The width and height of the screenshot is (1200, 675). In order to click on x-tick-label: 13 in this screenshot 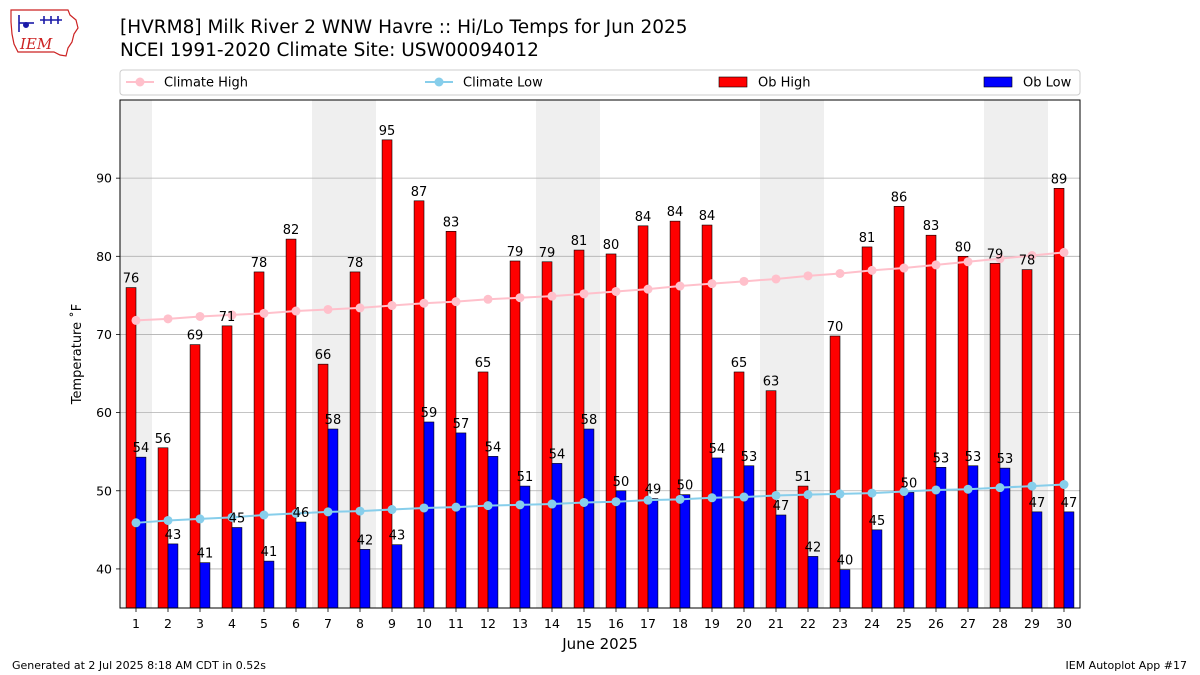, I will do `click(520, 623)`.